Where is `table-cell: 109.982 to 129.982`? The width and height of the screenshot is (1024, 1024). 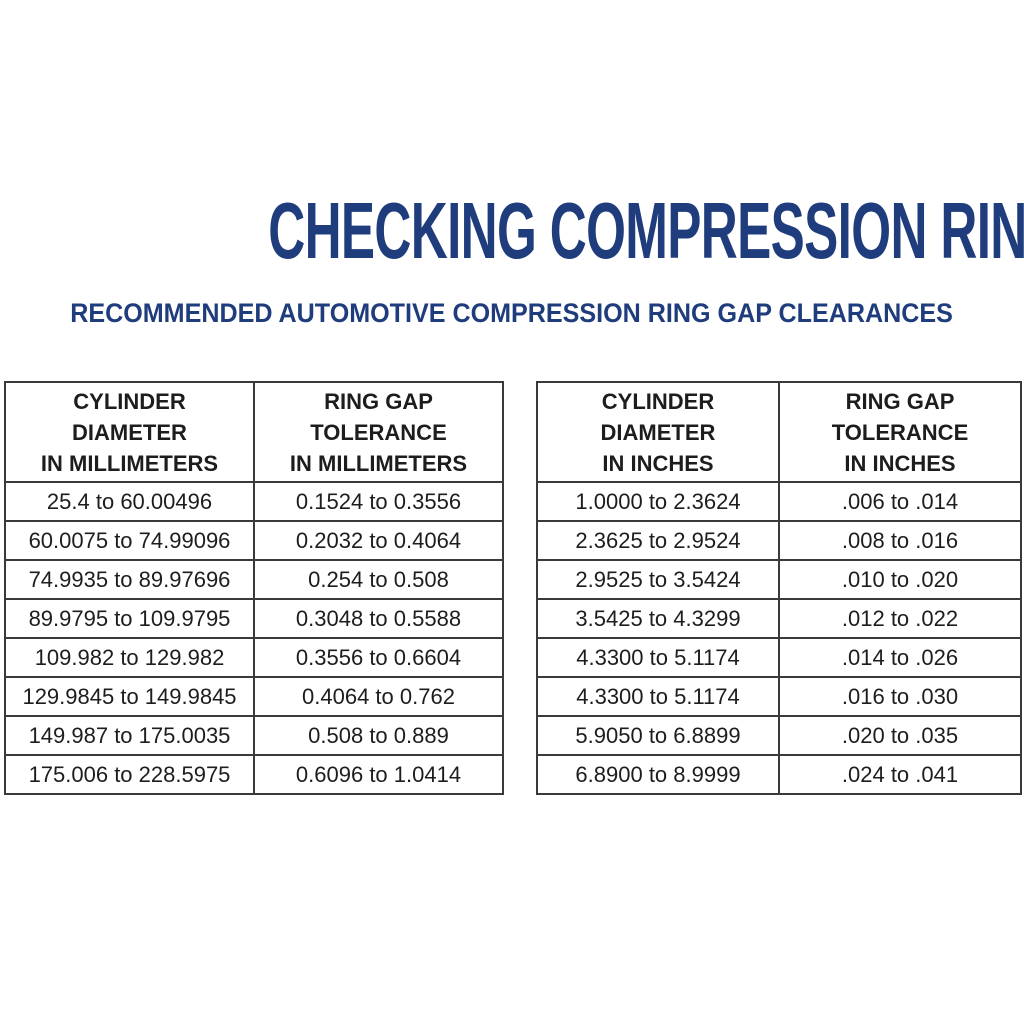 table-cell: 109.982 to 129.982 is located at coordinates (129, 657).